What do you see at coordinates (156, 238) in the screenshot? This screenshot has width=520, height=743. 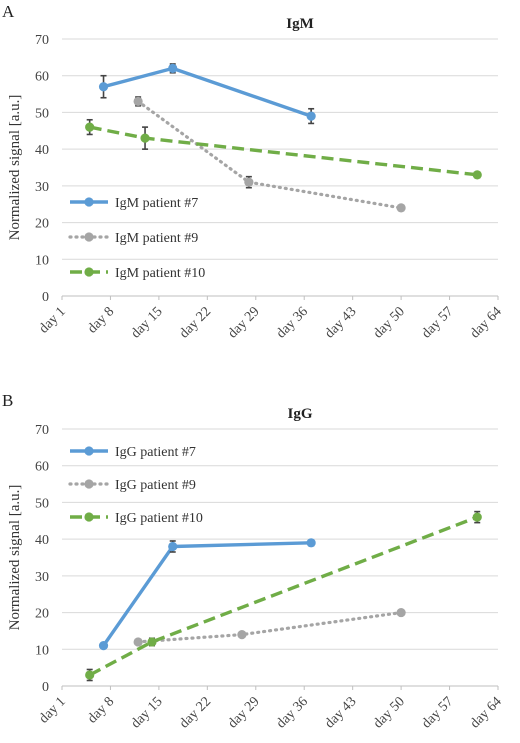 I see `legend-label: IgM patient #9` at bounding box center [156, 238].